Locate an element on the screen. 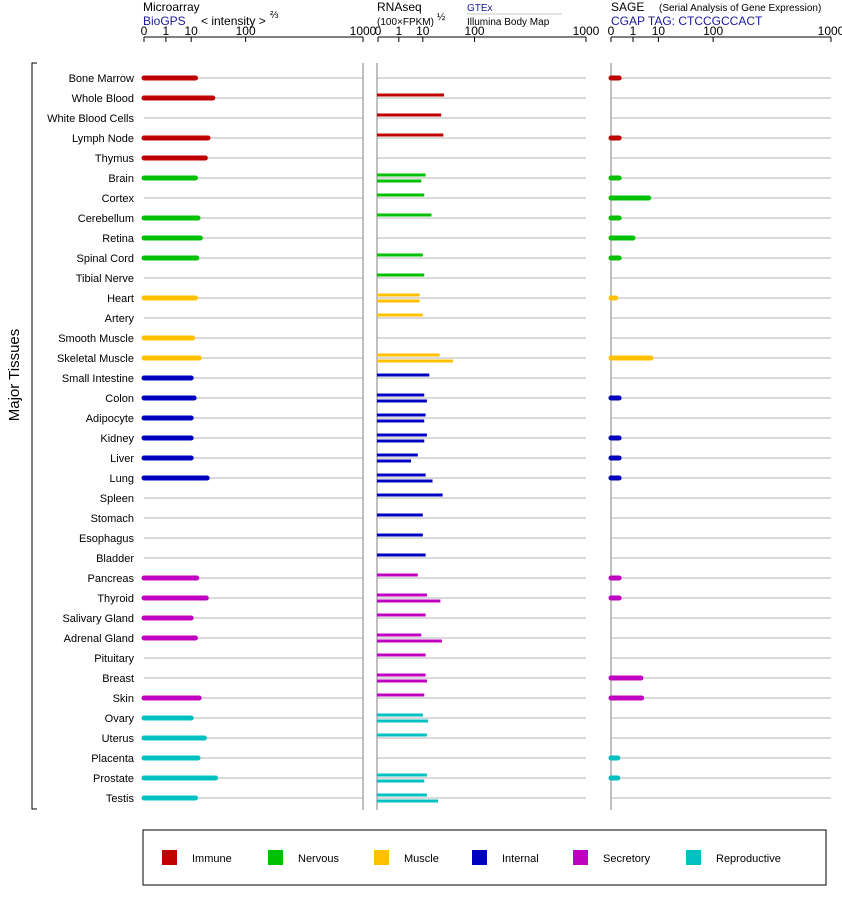  tissue-label: Kidney is located at coordinates (117, 439).